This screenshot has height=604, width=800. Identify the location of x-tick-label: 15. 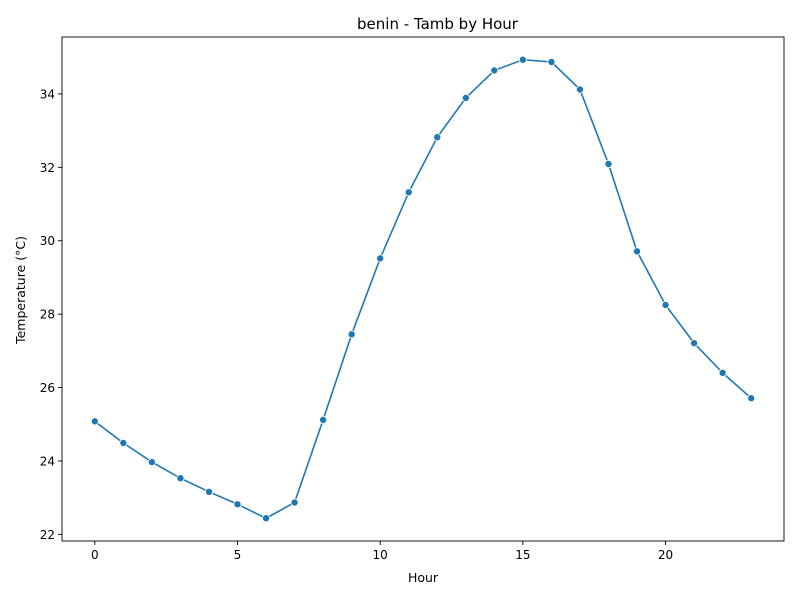
(522, 555).